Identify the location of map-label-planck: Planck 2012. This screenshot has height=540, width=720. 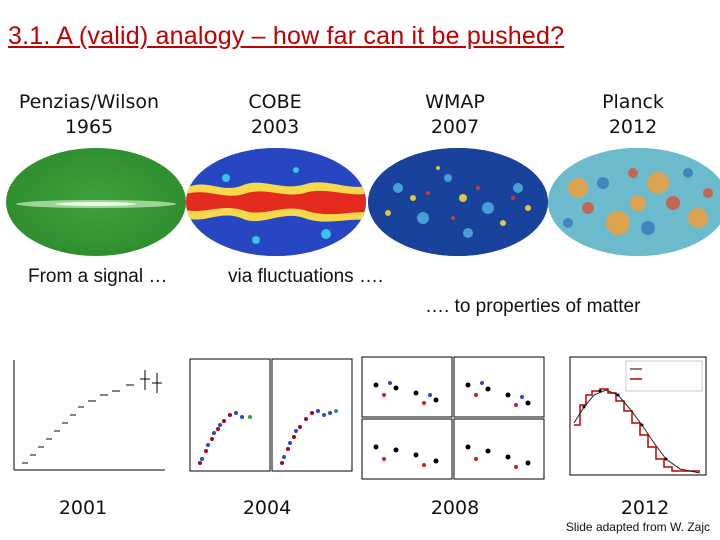
(633, 115).